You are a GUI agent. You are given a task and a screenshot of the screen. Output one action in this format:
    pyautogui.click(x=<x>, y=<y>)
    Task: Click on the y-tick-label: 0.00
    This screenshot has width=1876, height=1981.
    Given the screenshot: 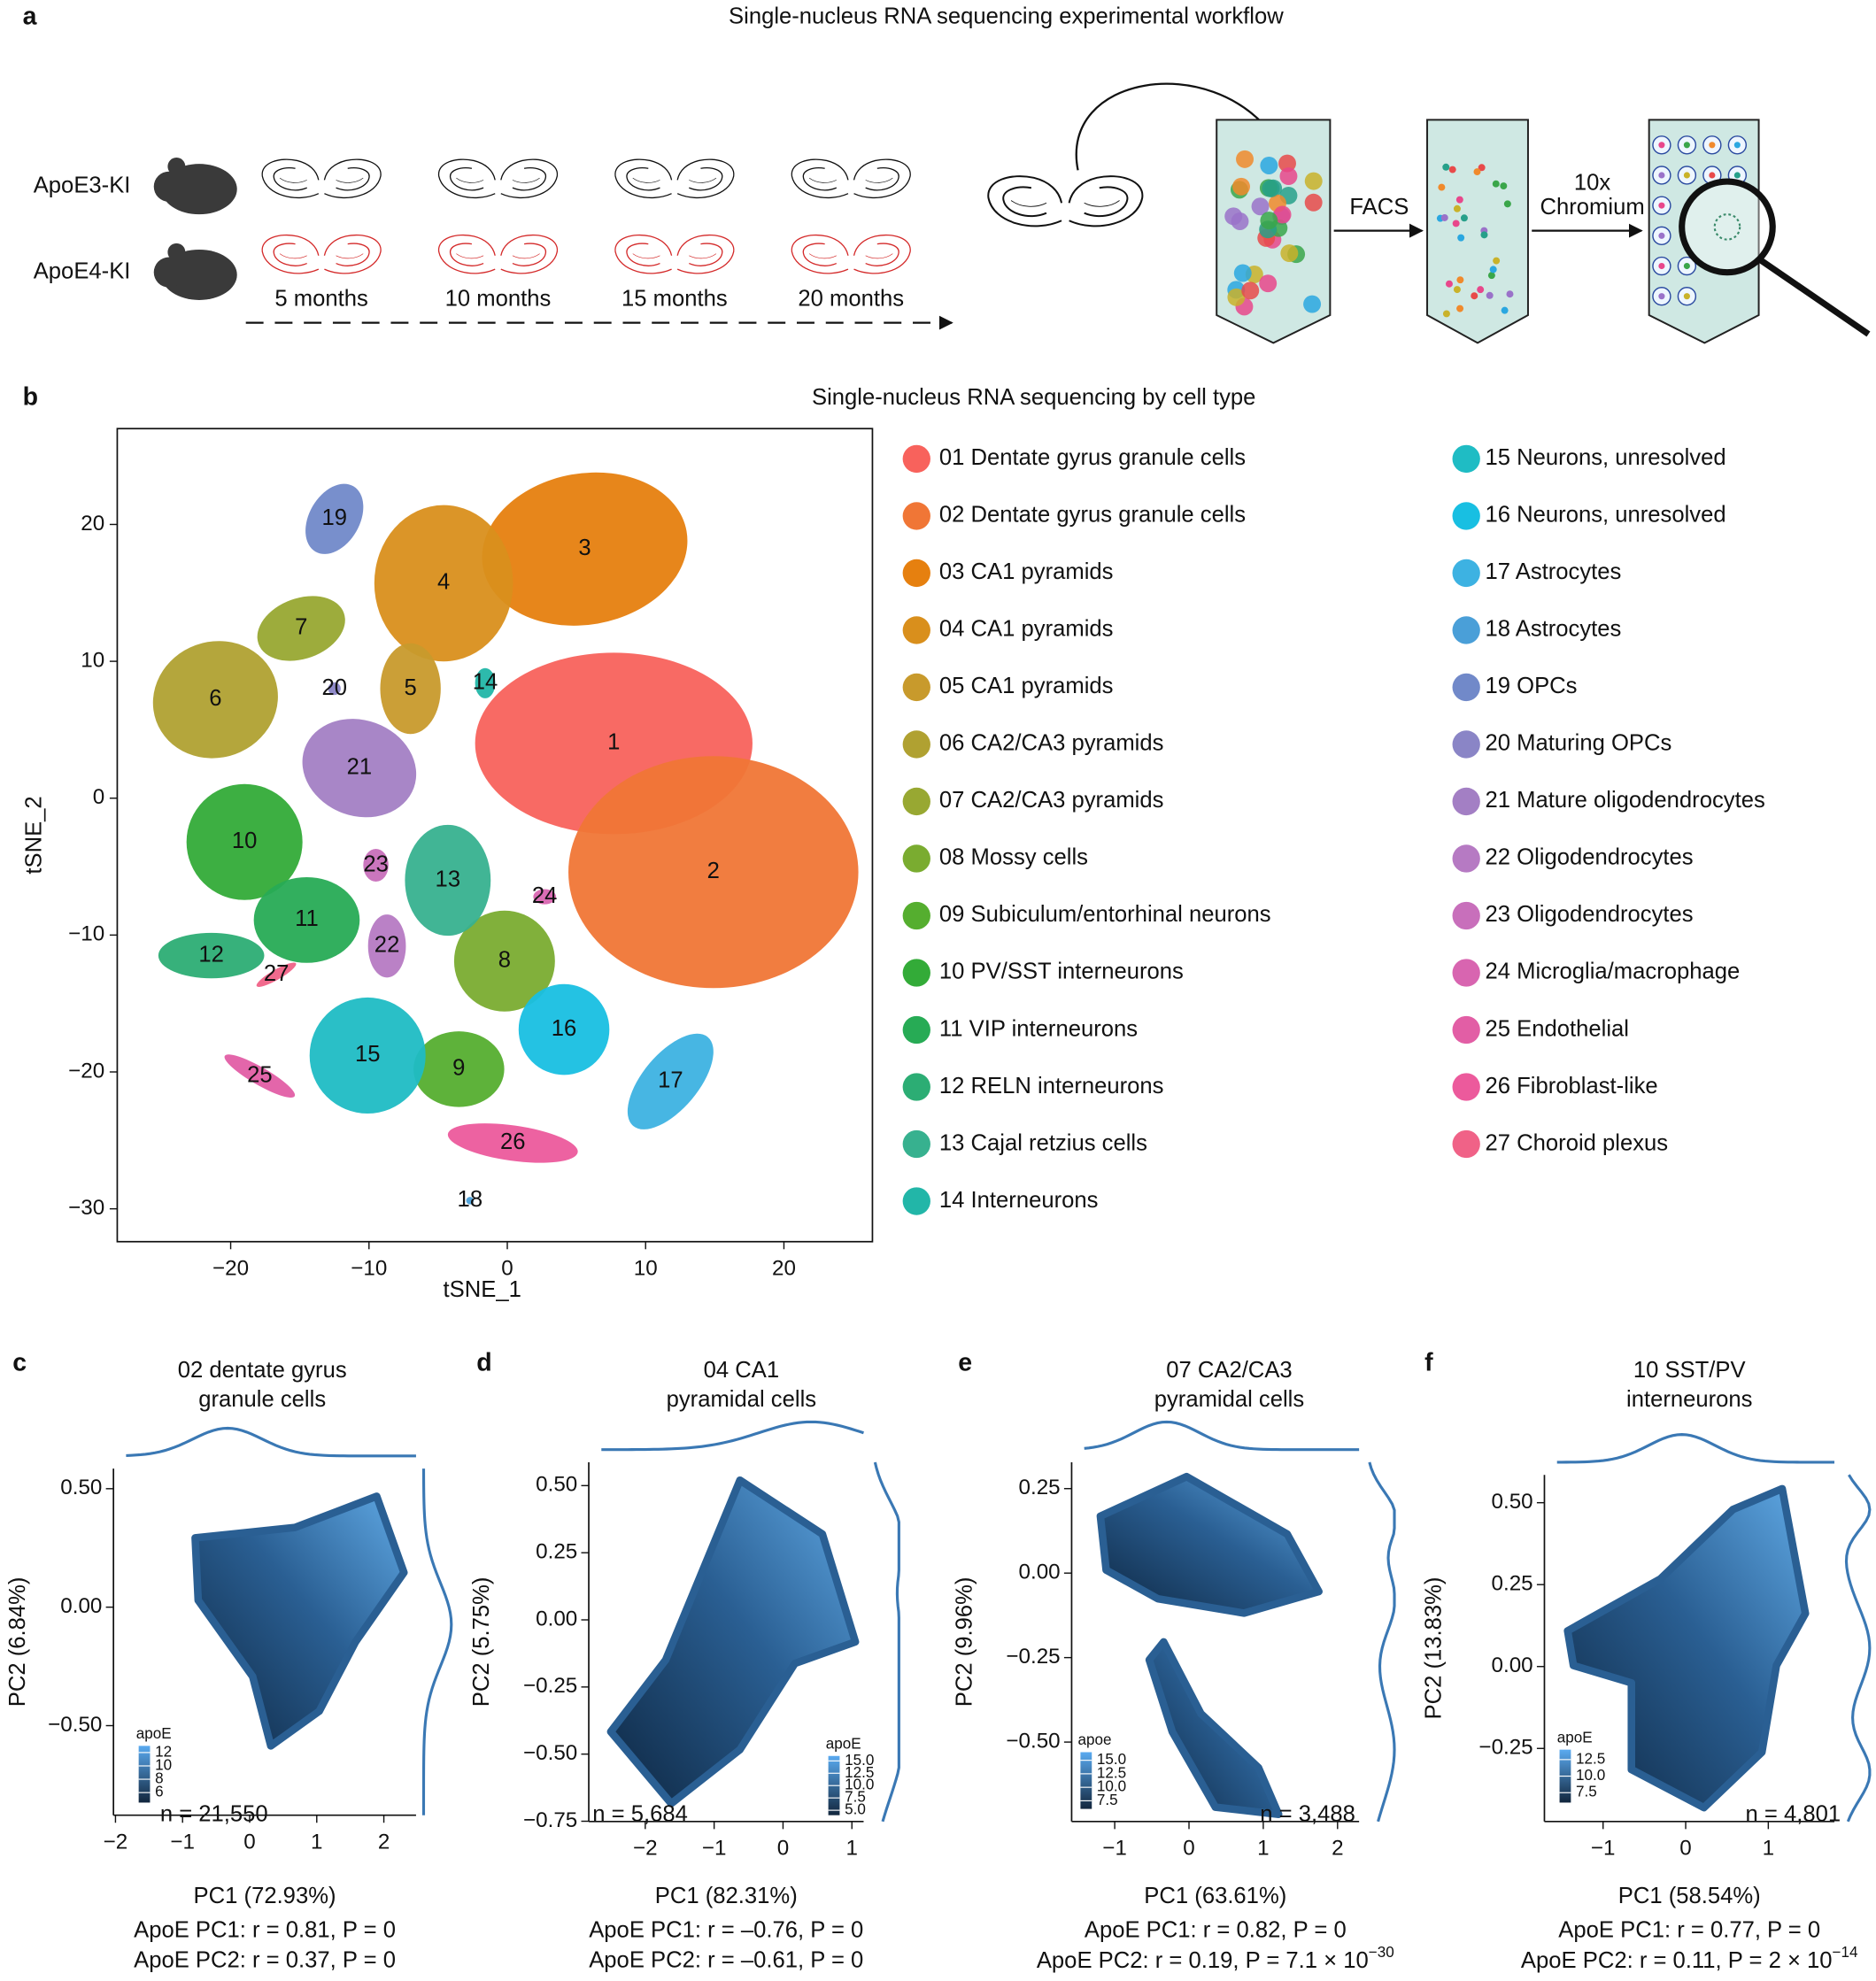 What is the action you would take?
    pyautogui.click(x=1040, y=1572)
    